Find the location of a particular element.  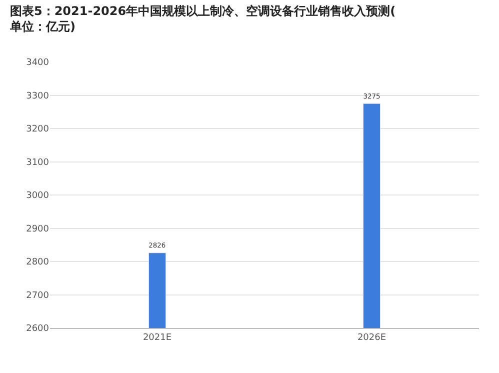

y-tick-label: 3200 is located at coordinates (38, 129).